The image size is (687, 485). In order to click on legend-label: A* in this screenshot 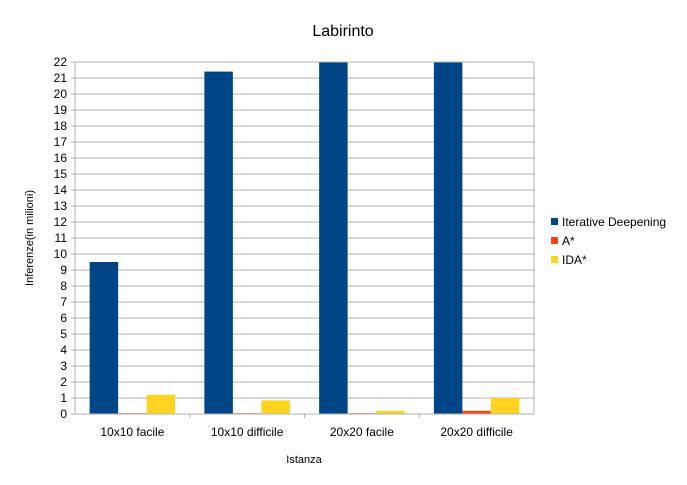, I will do `click(568, 241)`.